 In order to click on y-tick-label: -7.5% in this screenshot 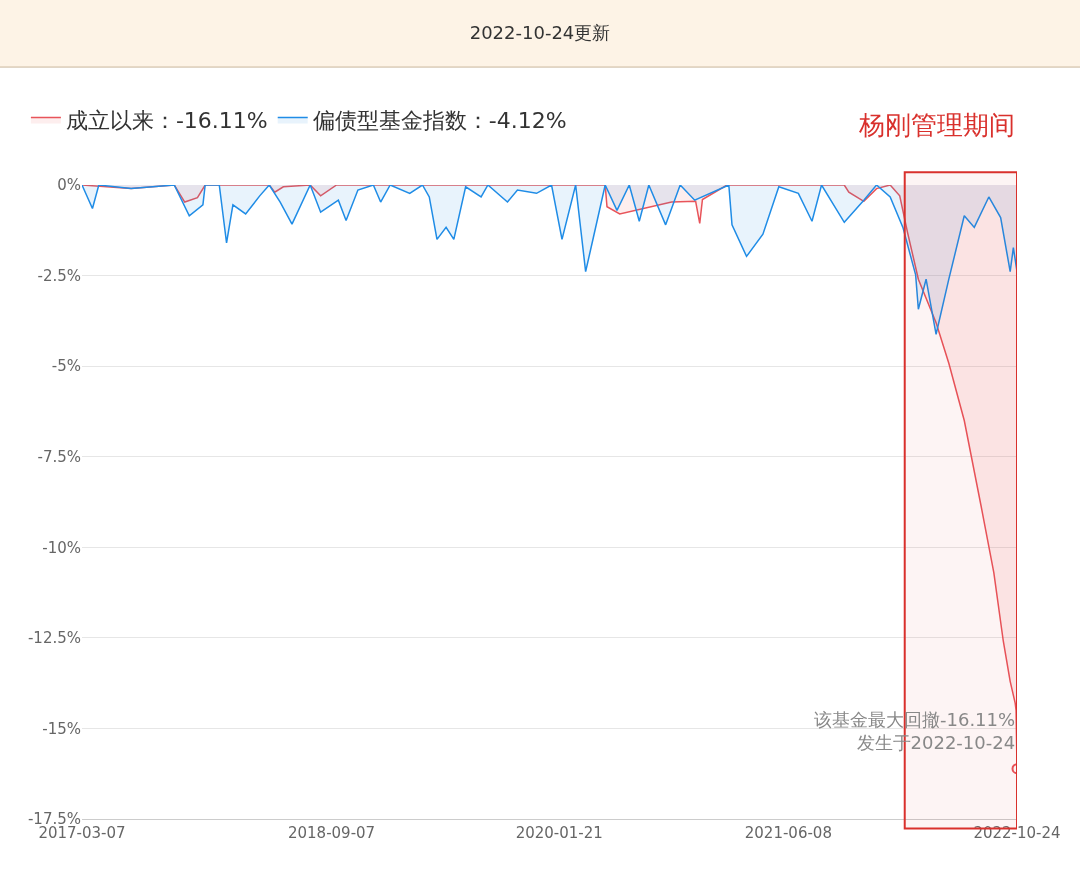, I will do `click(59, 456)`.